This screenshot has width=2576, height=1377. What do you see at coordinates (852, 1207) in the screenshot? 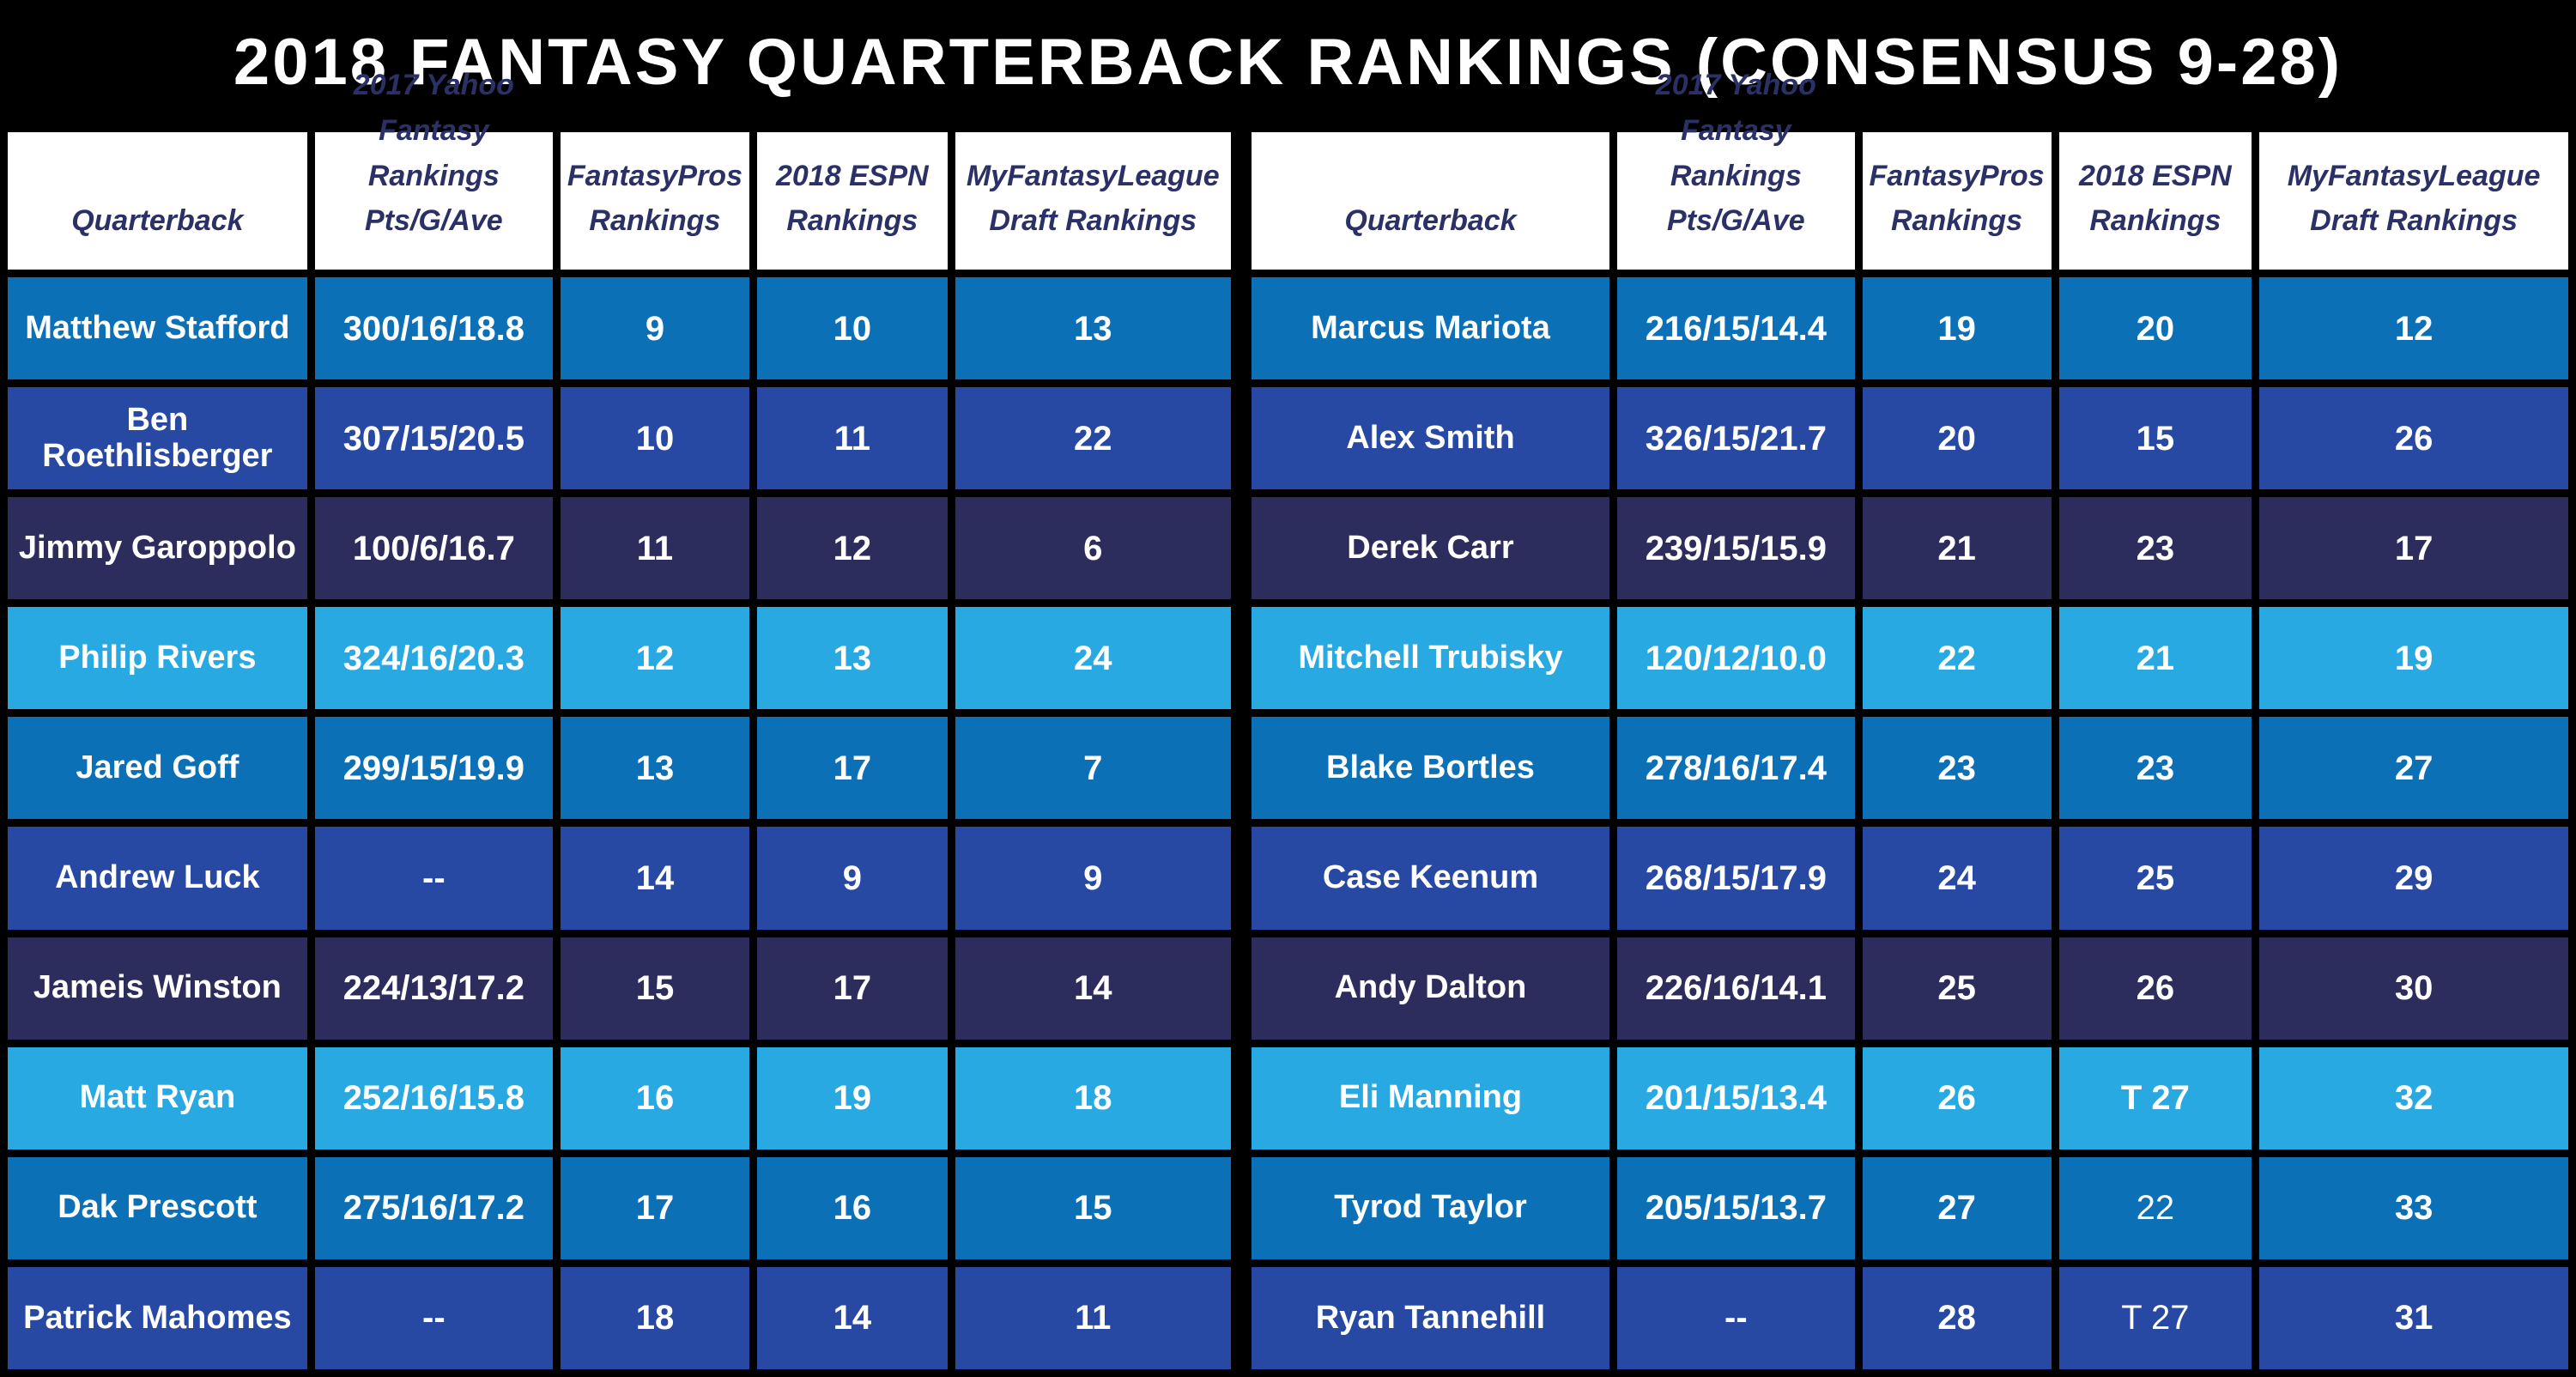
I see `cell-espn: 16` at bounding box center [852, 1207].